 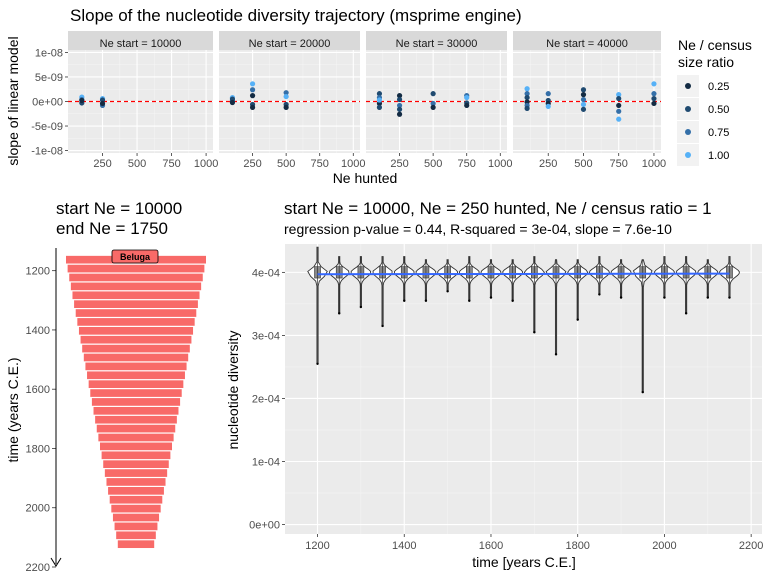 What do you see at coordinates (38, 449) in the screenshot?
I see `y-tick-label: 1800` at bounding box center [38, 449].